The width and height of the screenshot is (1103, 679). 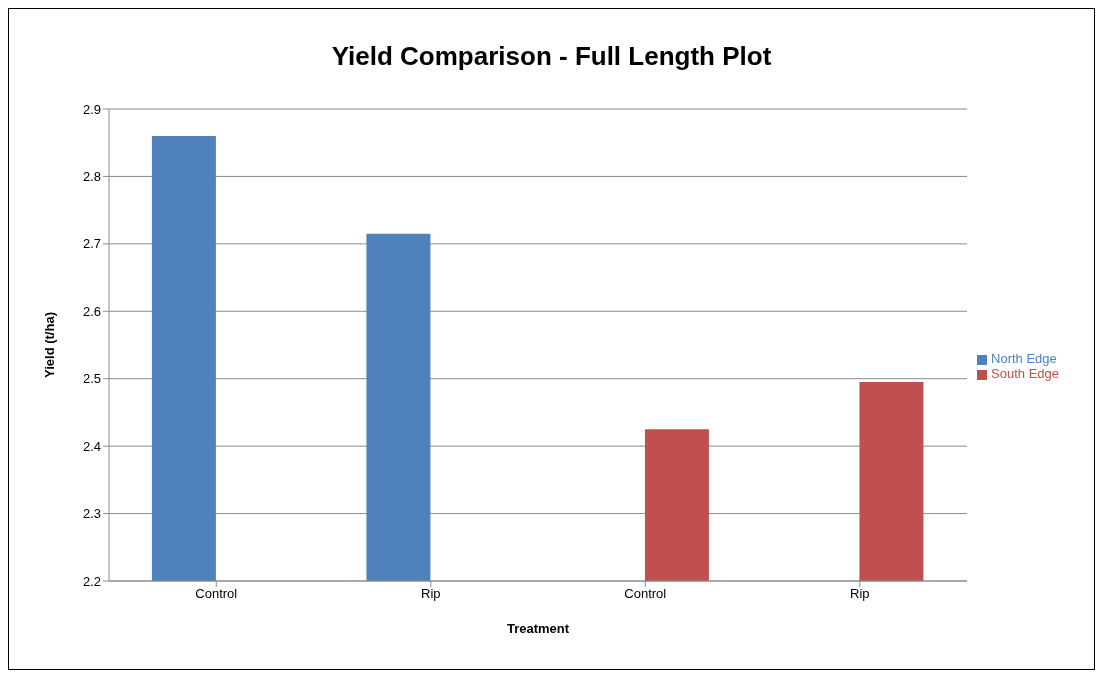 What do you see at coordinates (49, 345) in the screenshot?
I see `y-axis-title: Yield (t/ha)` at bounding box center [49, 345].